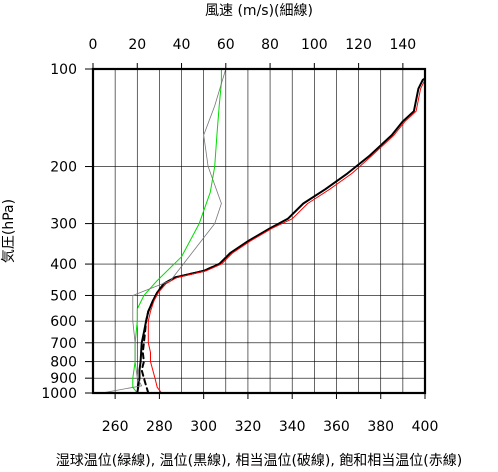  Describe the element at coordinates (63, 322) in the screenshot. I see `y-tick-label: 600` at that location.